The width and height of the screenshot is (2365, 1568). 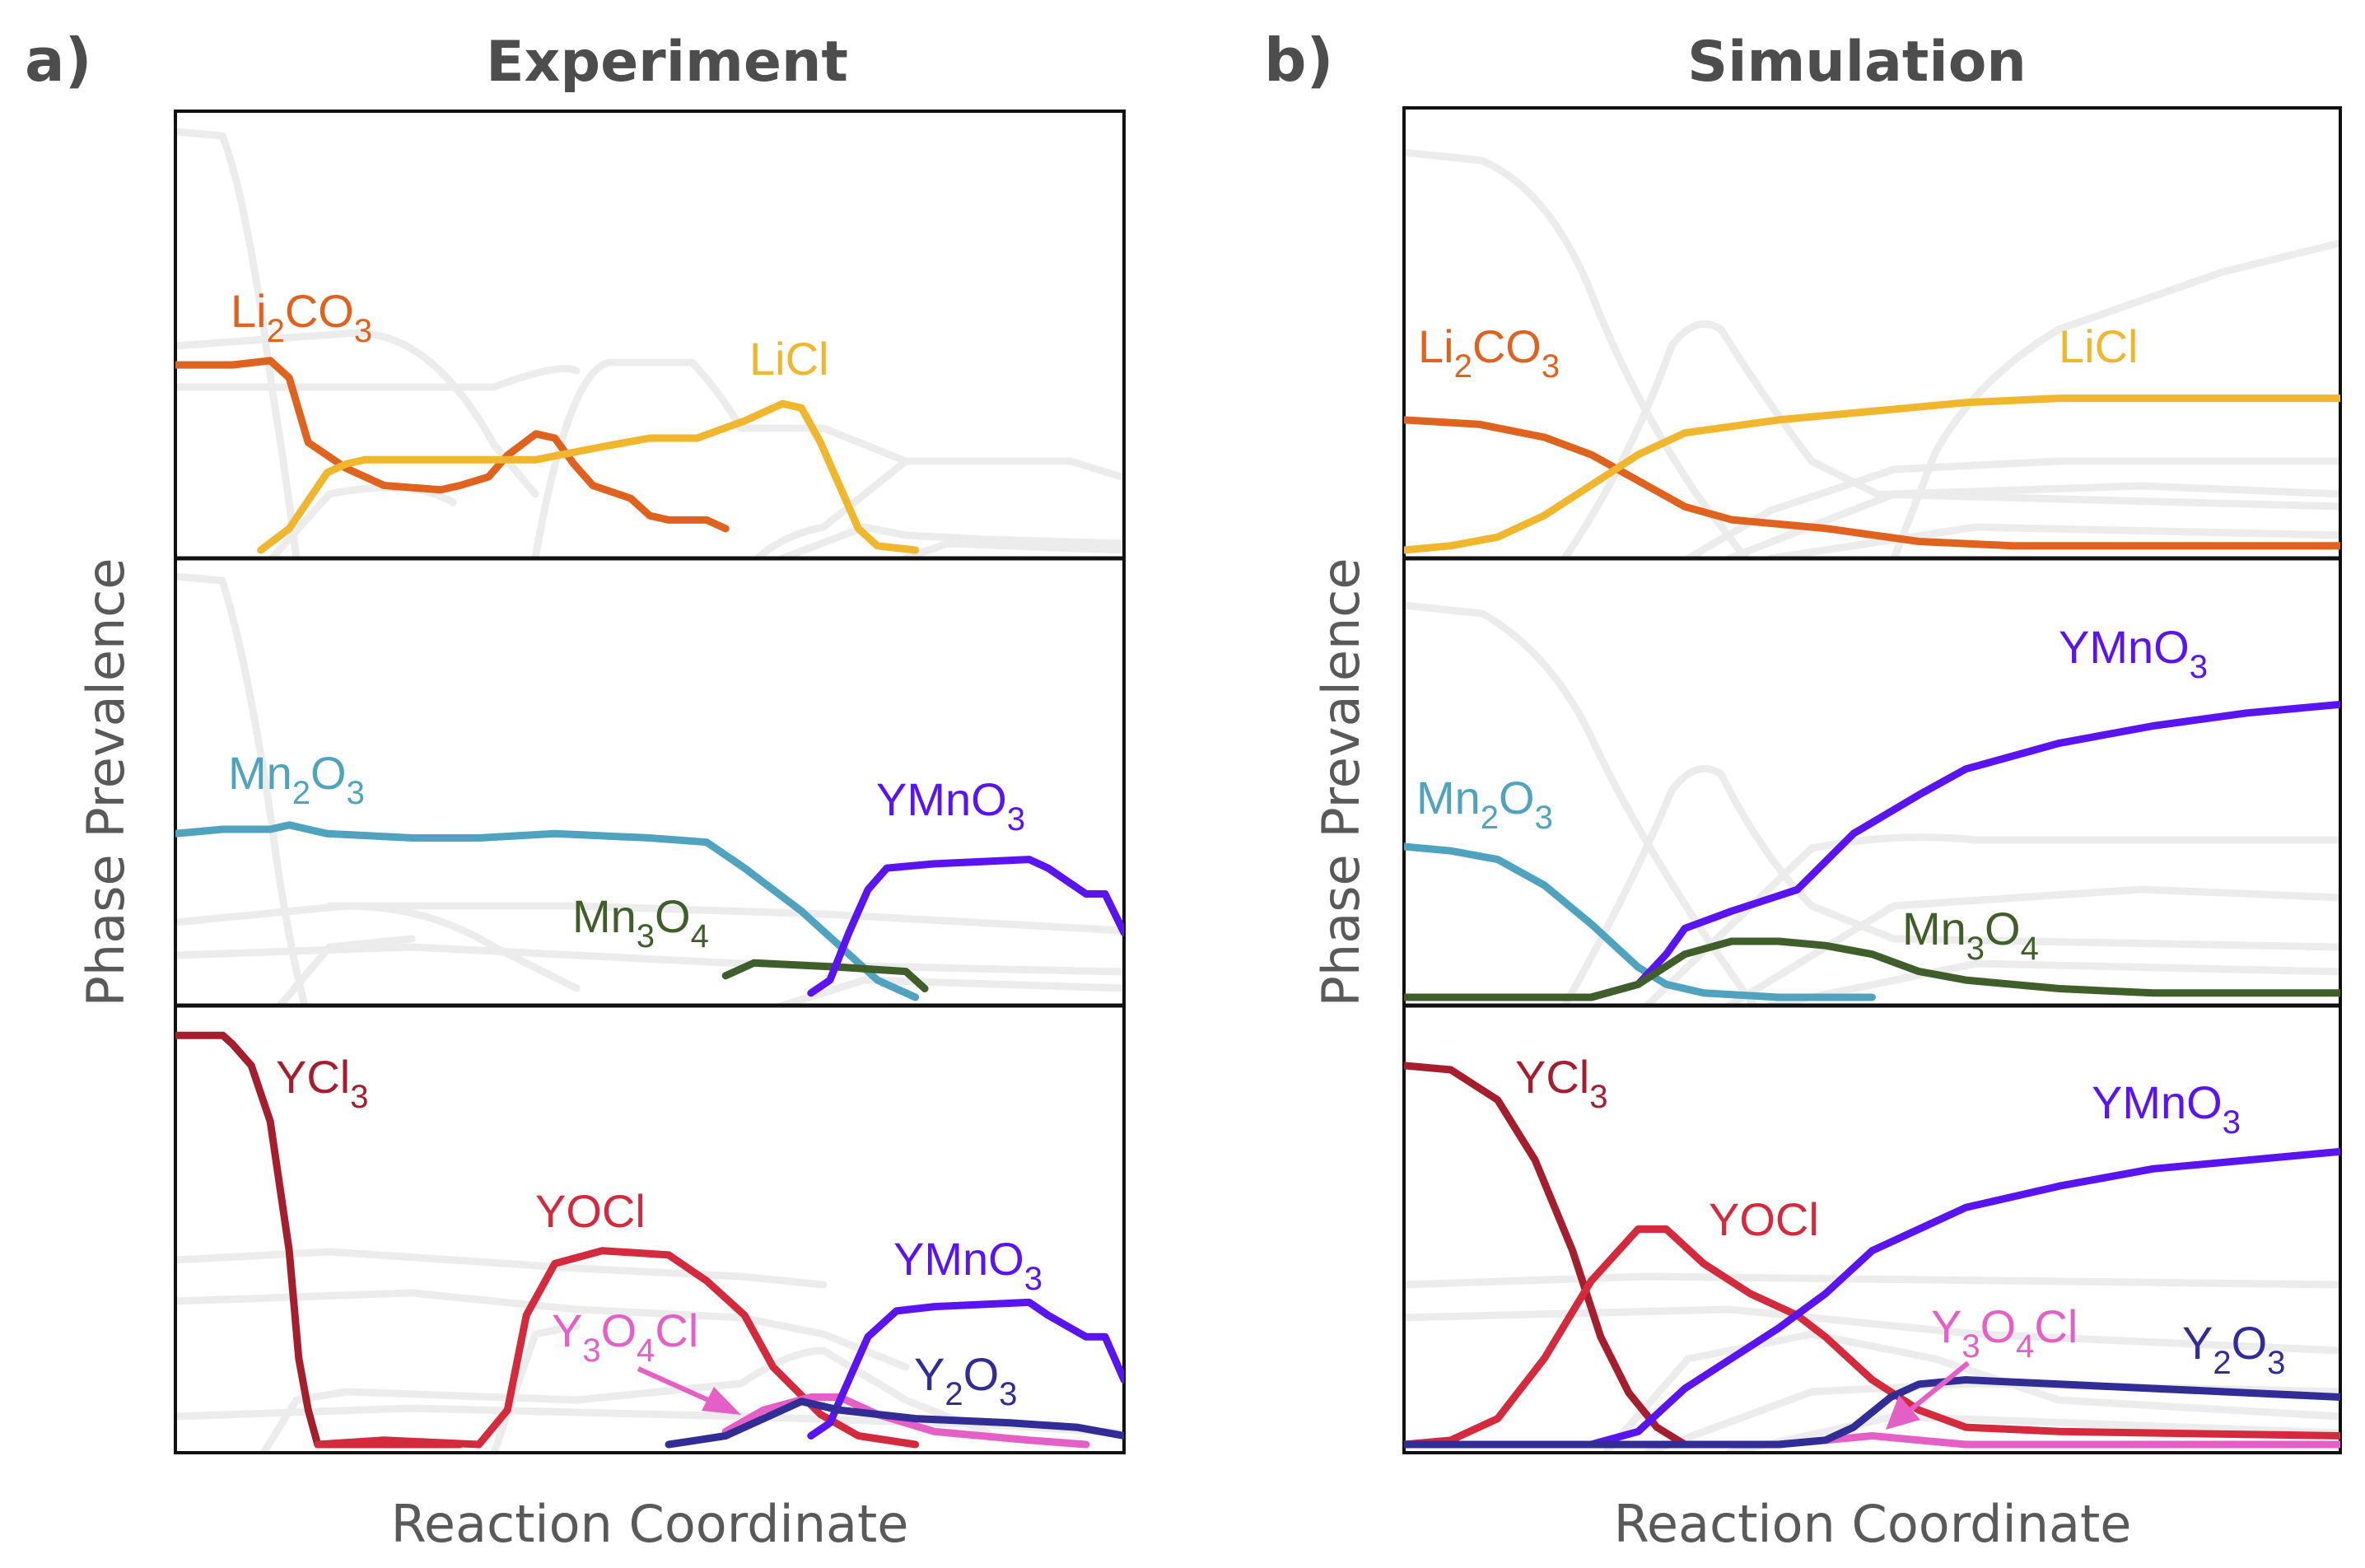 I want to click on subplot-b-middle, so click(x=1872, y=850).